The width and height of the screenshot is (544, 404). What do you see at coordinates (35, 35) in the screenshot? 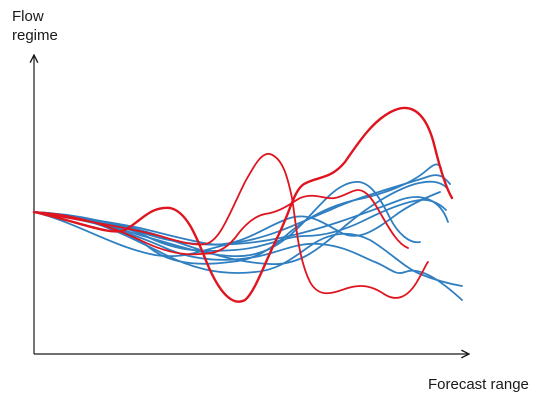
I see `y-axis-label-line-2: regime` at bounding box center [35, 35].